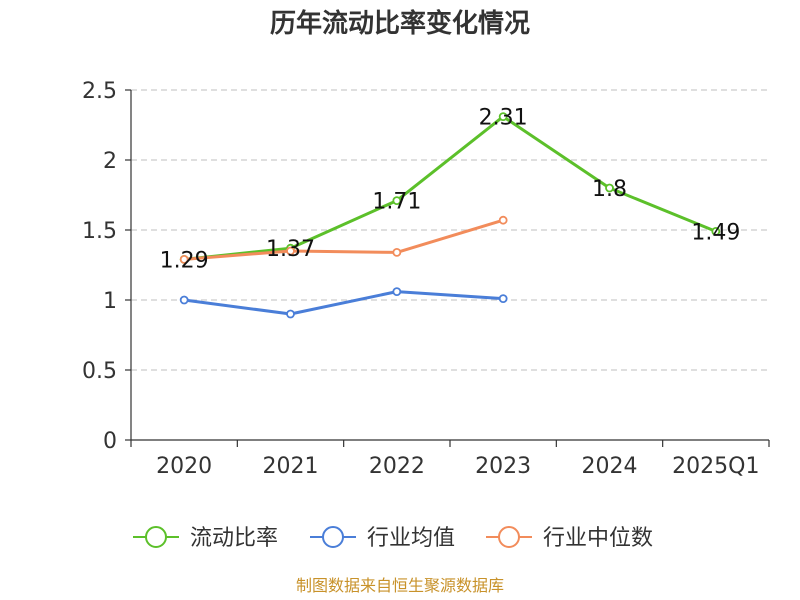 The width and height of the screenshot is (800, 600). I want to click on x-tick-label: 2025Q1, so click(715, 466).